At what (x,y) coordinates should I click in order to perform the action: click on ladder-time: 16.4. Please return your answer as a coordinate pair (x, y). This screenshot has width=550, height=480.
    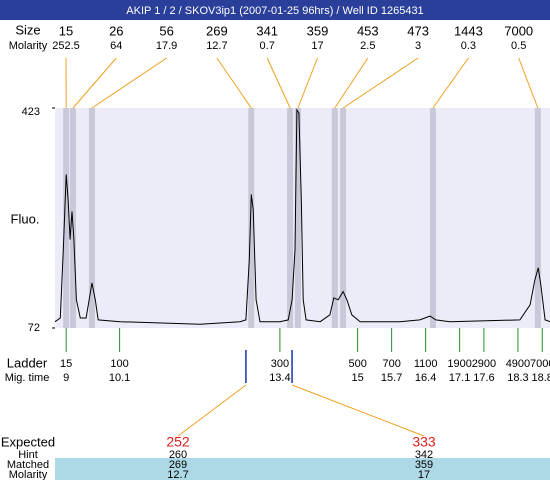
    Looking at the image, I should click on (425, 378).